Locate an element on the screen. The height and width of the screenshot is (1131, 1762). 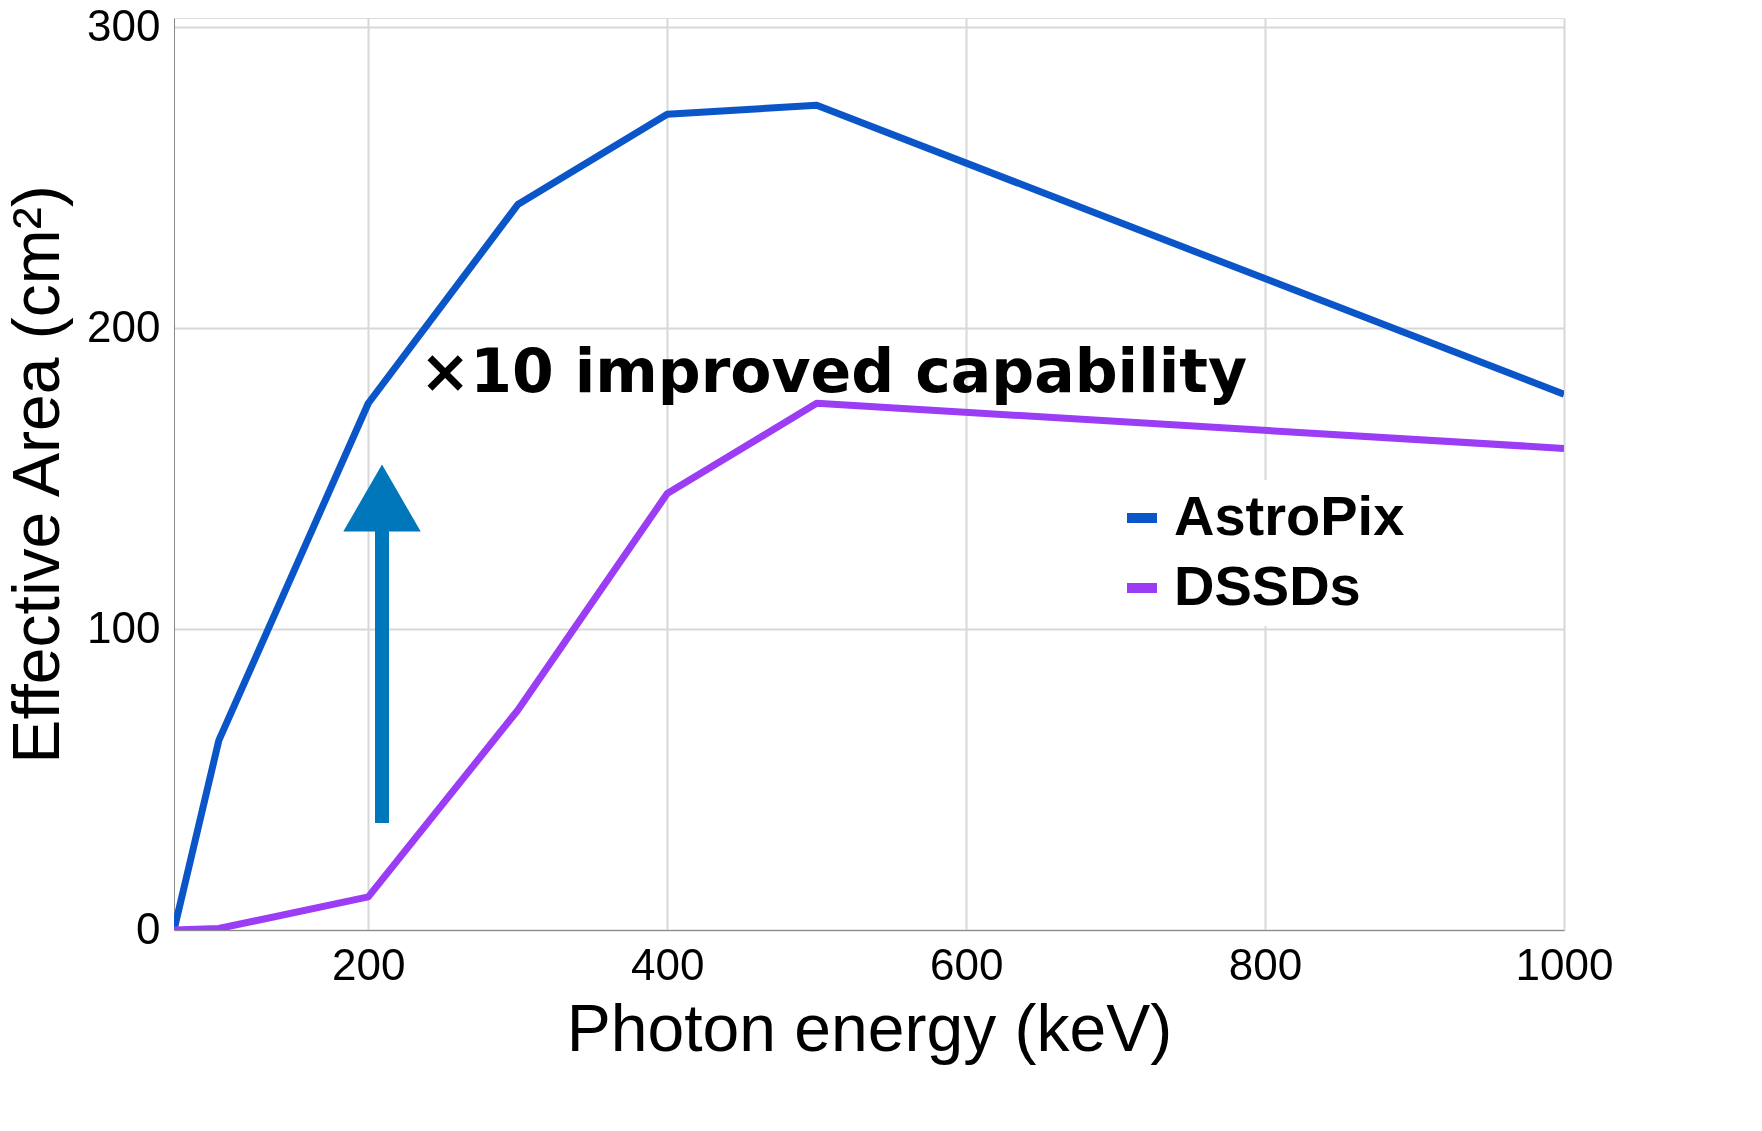
legend-label: AstroPix is located at coordinates (1289, 515).